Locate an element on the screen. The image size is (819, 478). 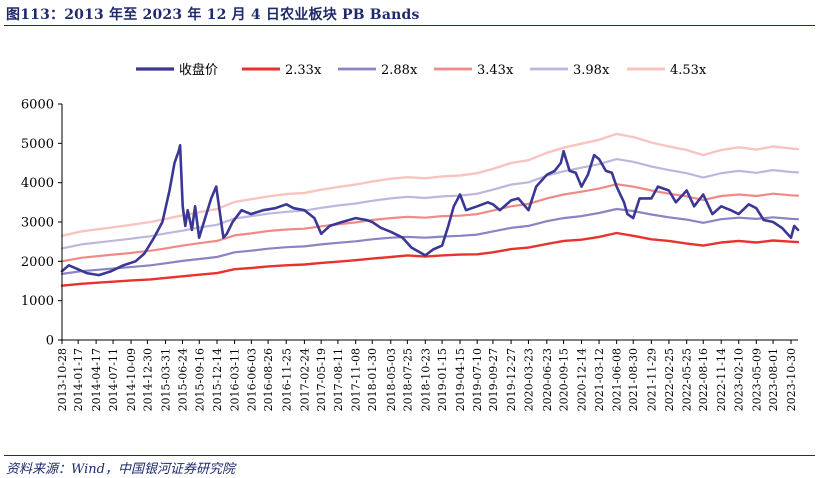
x-tick-label: 2022-05-25 is located at coordinates (687, 379).